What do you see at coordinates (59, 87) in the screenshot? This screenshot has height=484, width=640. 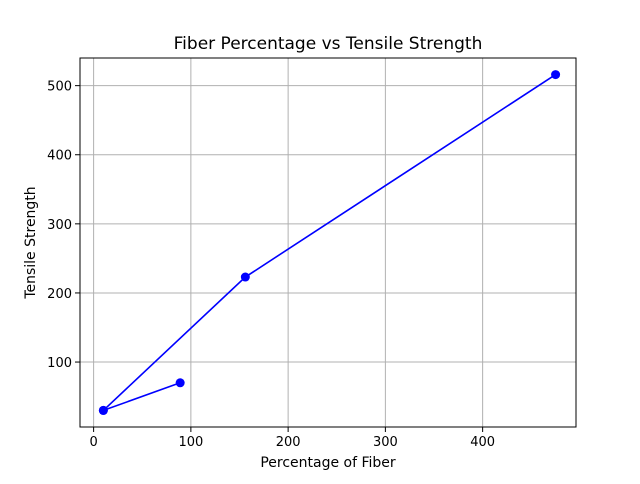 I see `y-tick-label: 500` at bounding box center [59, 87].